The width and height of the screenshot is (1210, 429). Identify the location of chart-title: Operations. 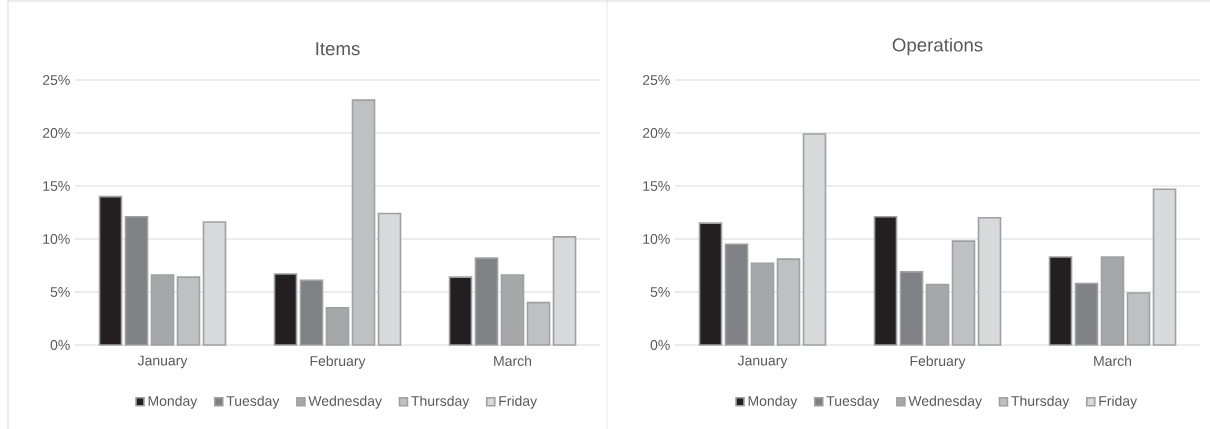
(937, 46).